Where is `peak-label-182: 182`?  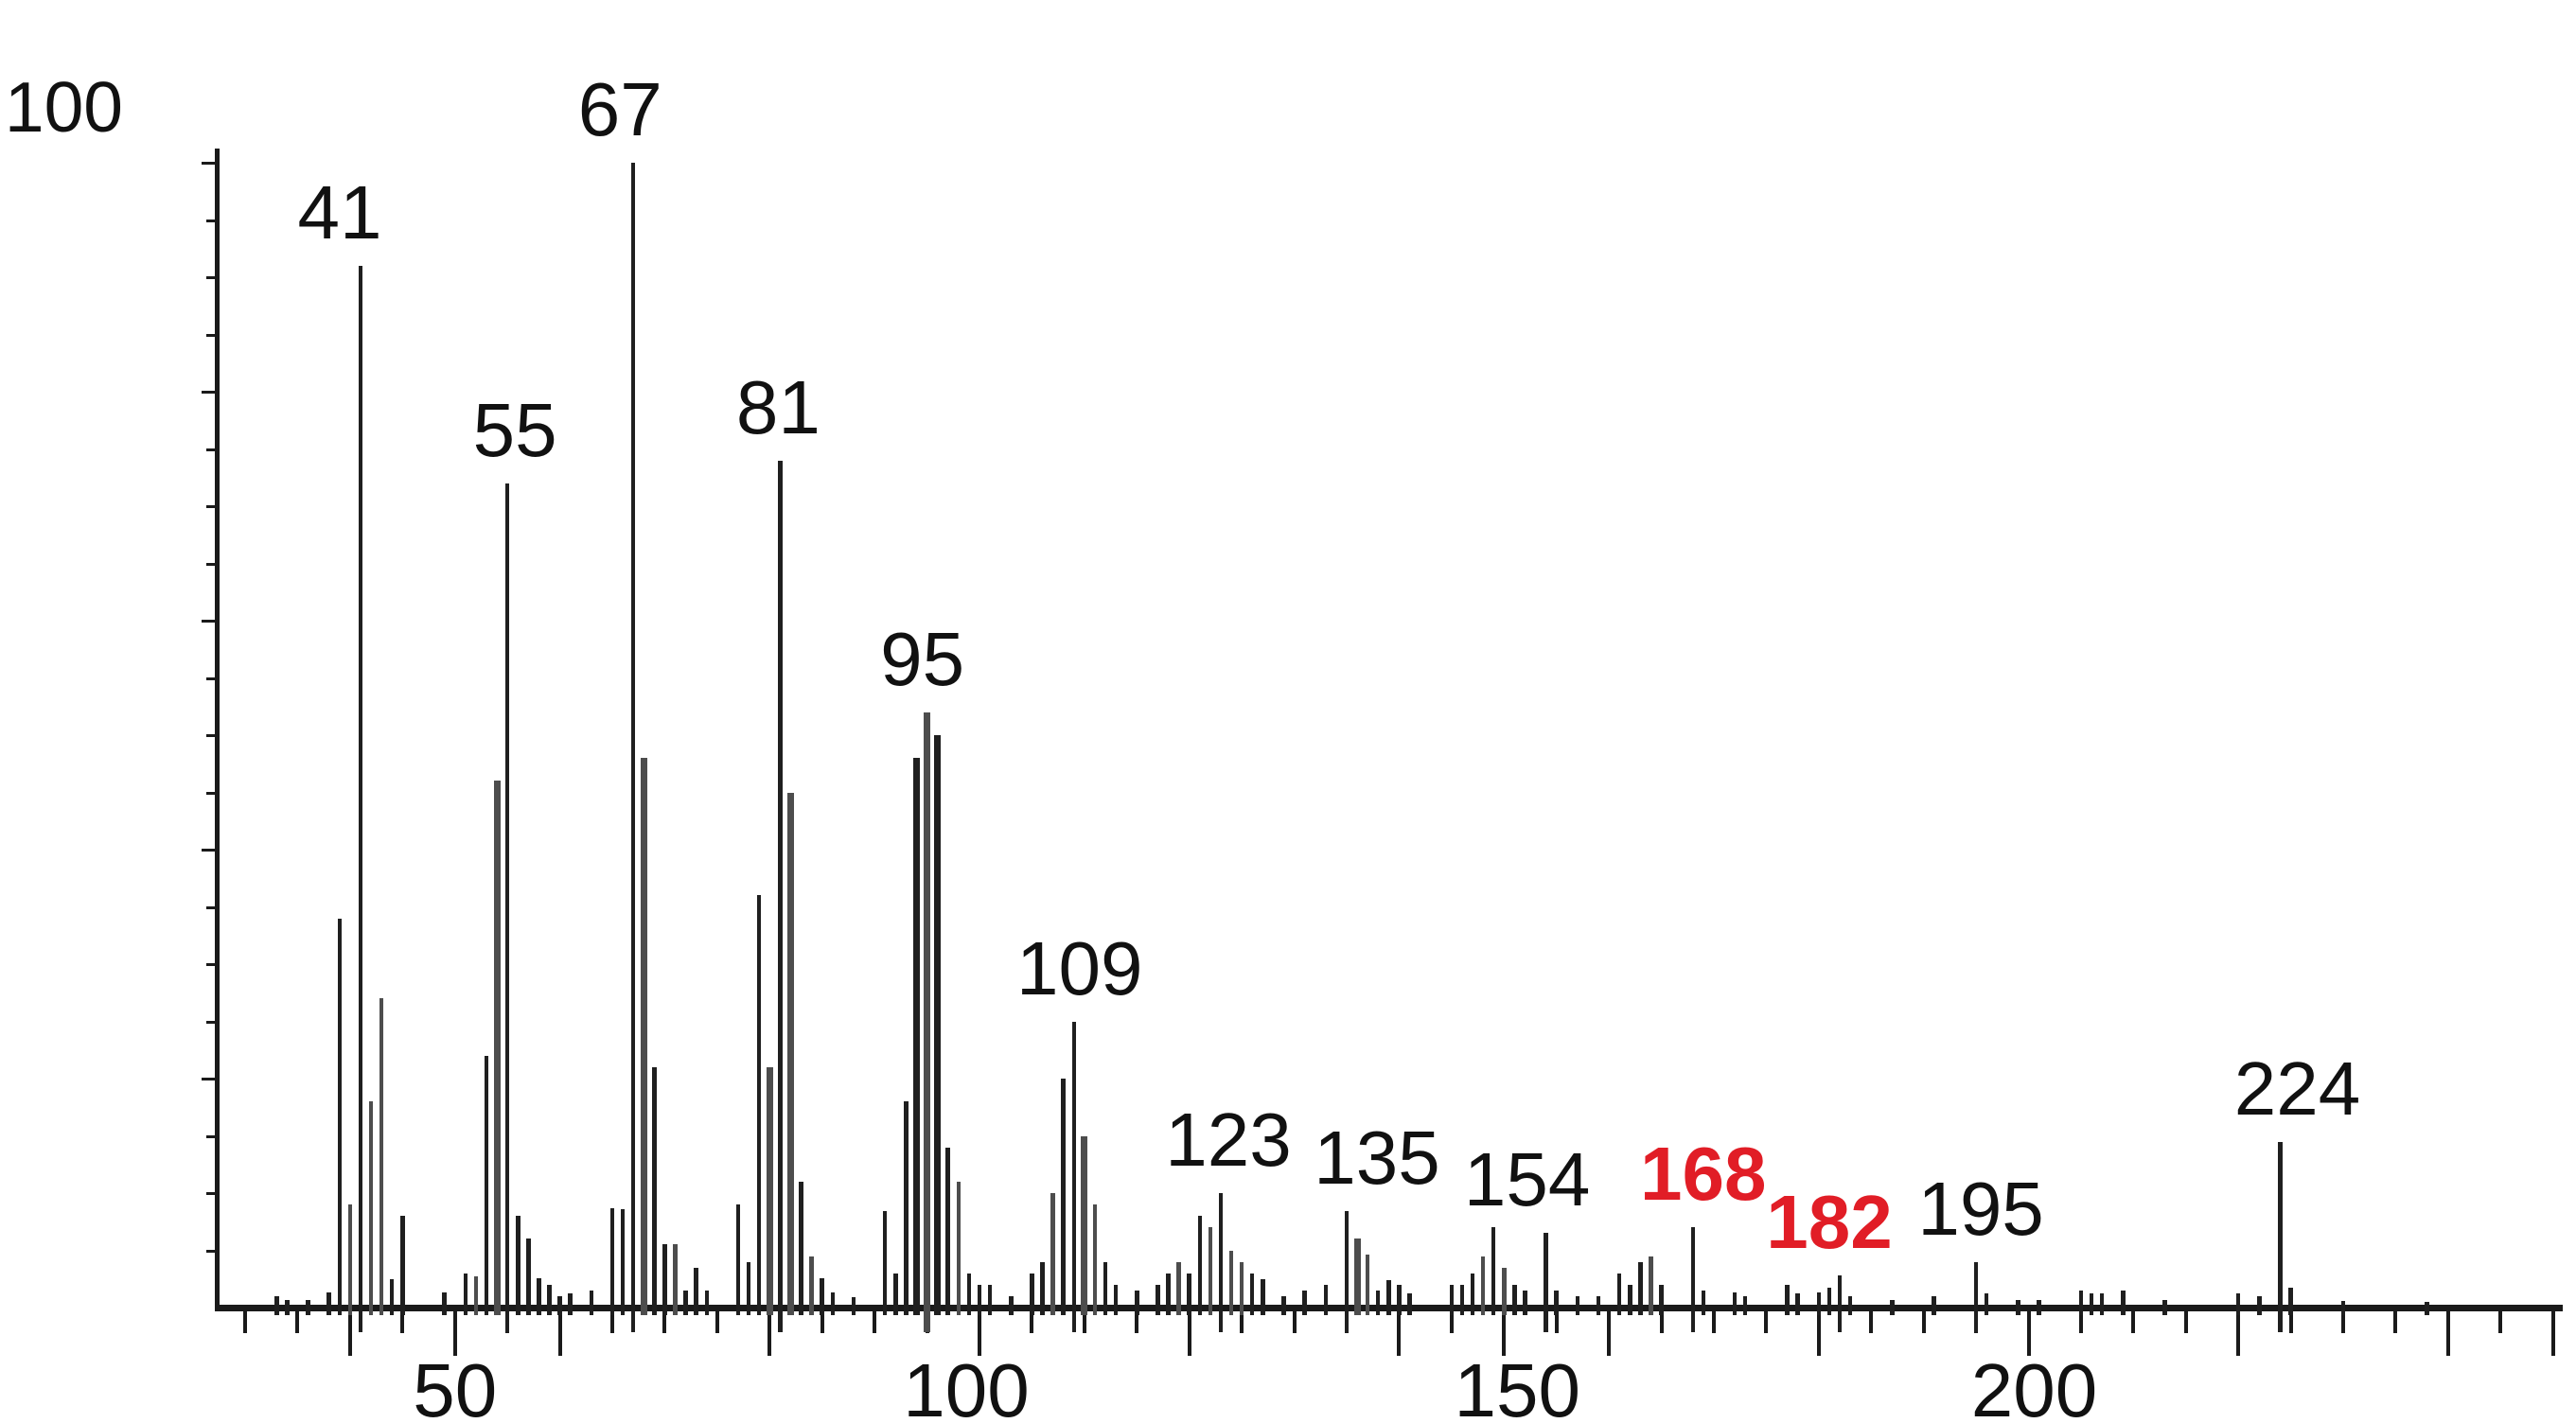 peak-label-182: 182 is located at coordinates (1829, 1222).